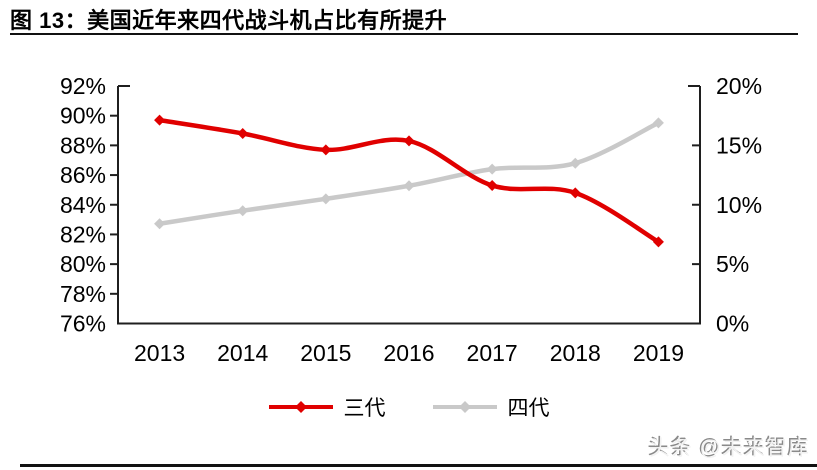 The image size is (817, 470). Describe the element at coordinates (229, 20) in the screenshot. I see `figure-title: 图 13：美国近年来四代战斗机占比有所提升` at that location.